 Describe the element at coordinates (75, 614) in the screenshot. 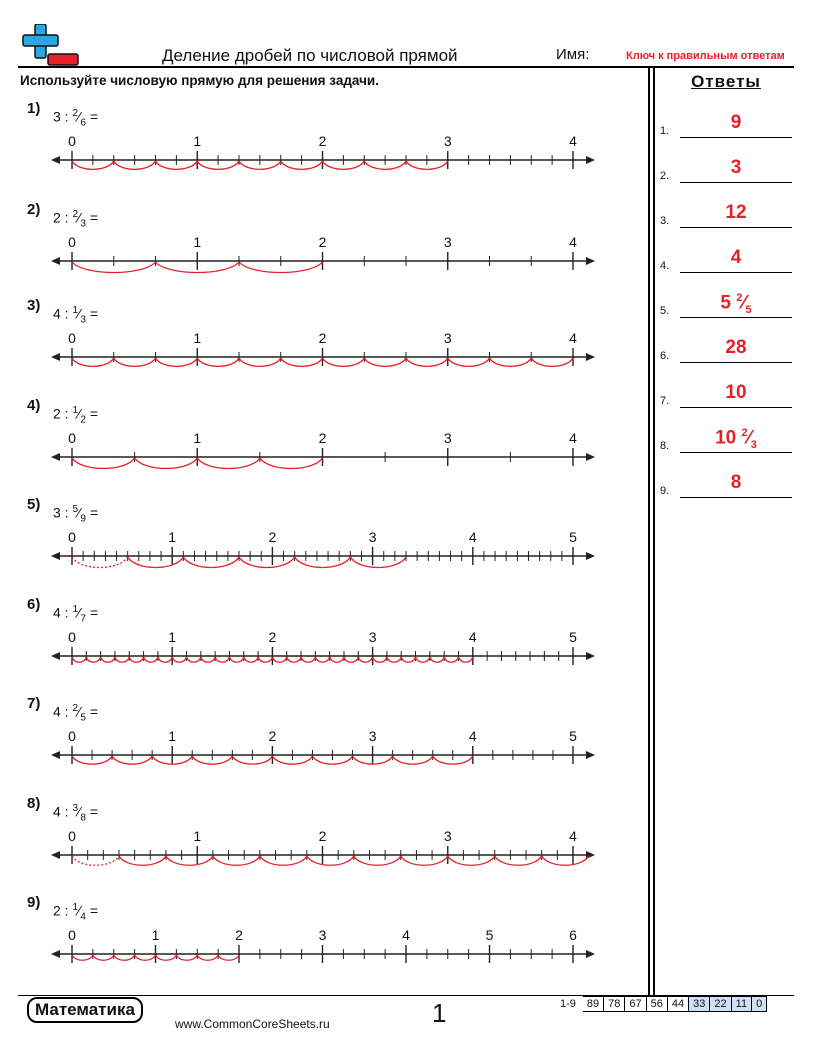

I see `problem-expression: 4 : 1⁄7 =` at that location.